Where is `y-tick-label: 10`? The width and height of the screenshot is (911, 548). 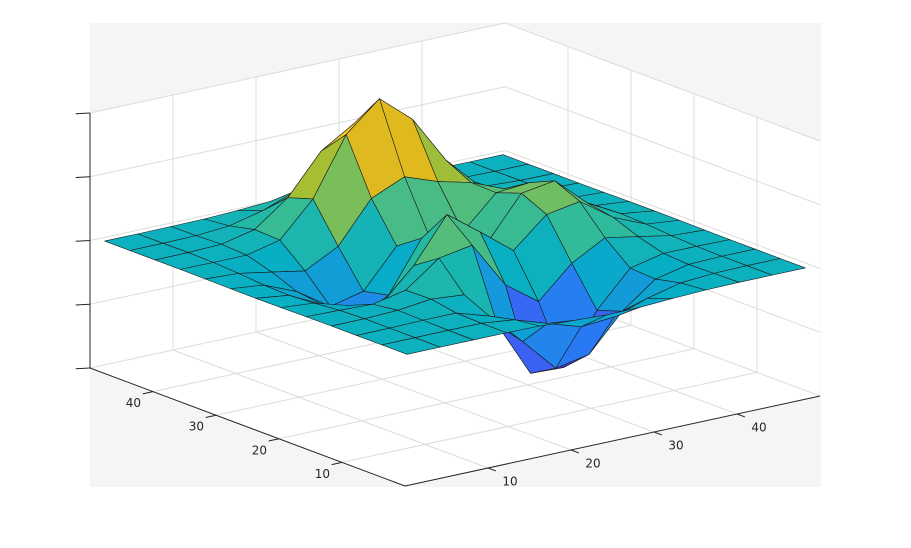
y-tick-label: 10 is located at coordinates (322, 474).